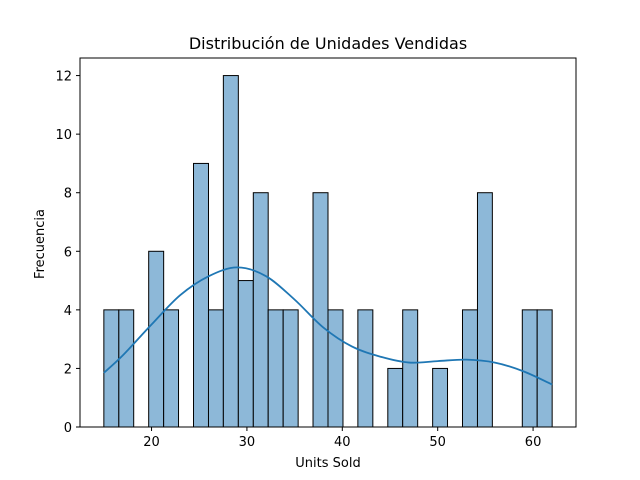  What do you see at coordinates (328, 43) in the screenshot?
I see `chart-title: Distribución de Unidades Vendidas` at bounding box center [328, 43].